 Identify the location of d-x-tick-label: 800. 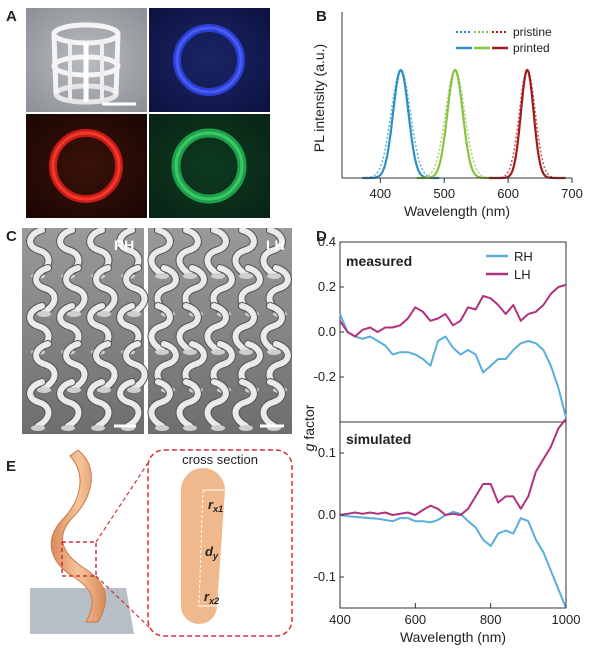
(491, 619).